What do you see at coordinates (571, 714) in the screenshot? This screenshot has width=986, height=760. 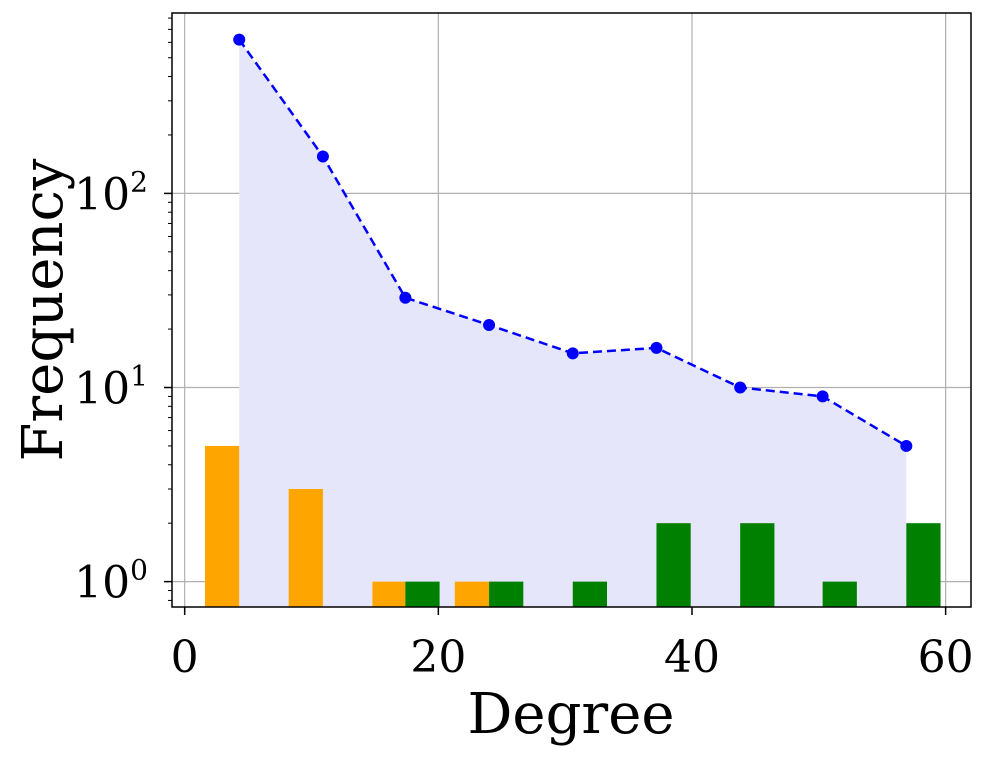 I see `x-axis-title: Degree` at bounding box center [571, 714].